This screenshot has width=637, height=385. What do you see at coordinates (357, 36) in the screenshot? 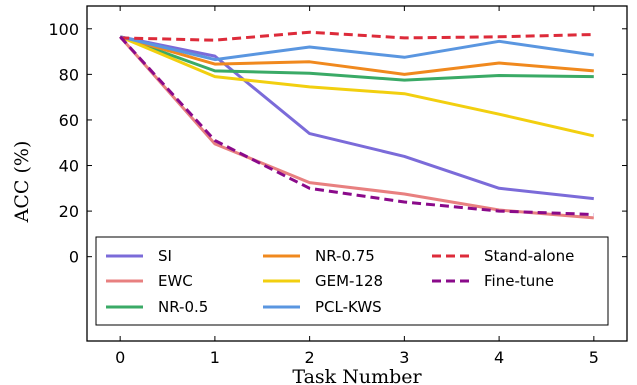
I see `series-line-stand-alone` at bounding box center [357, 36].